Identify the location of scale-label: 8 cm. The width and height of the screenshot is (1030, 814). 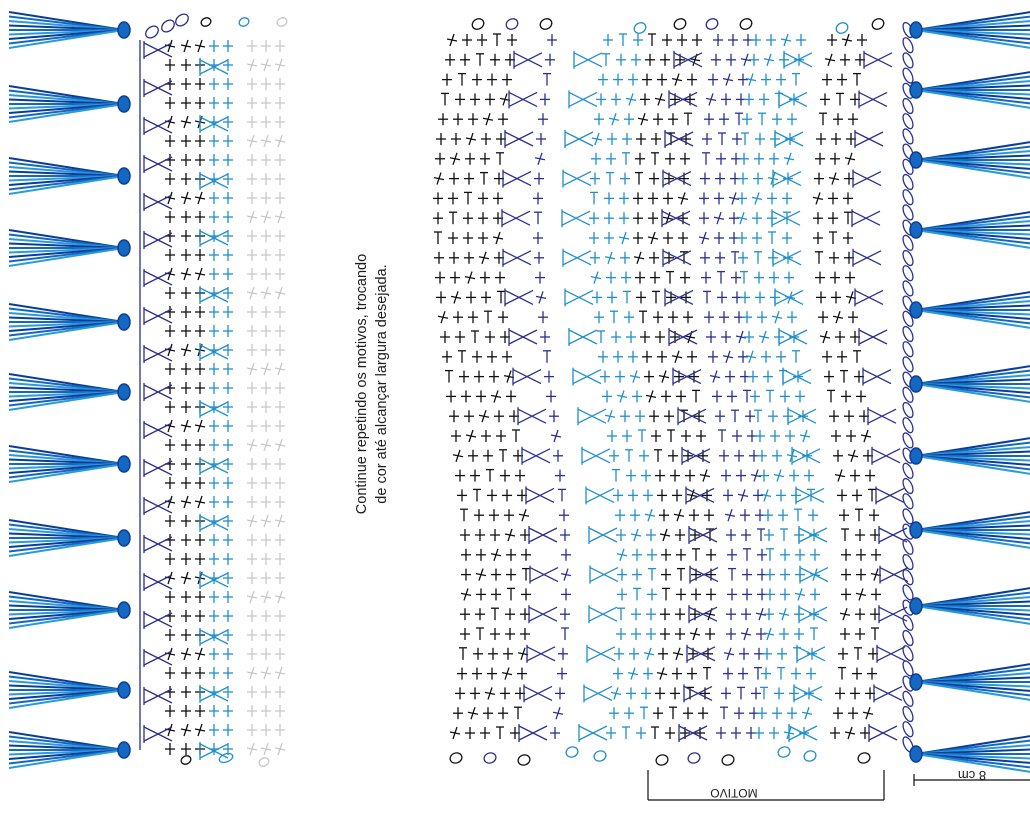
(972, 775).